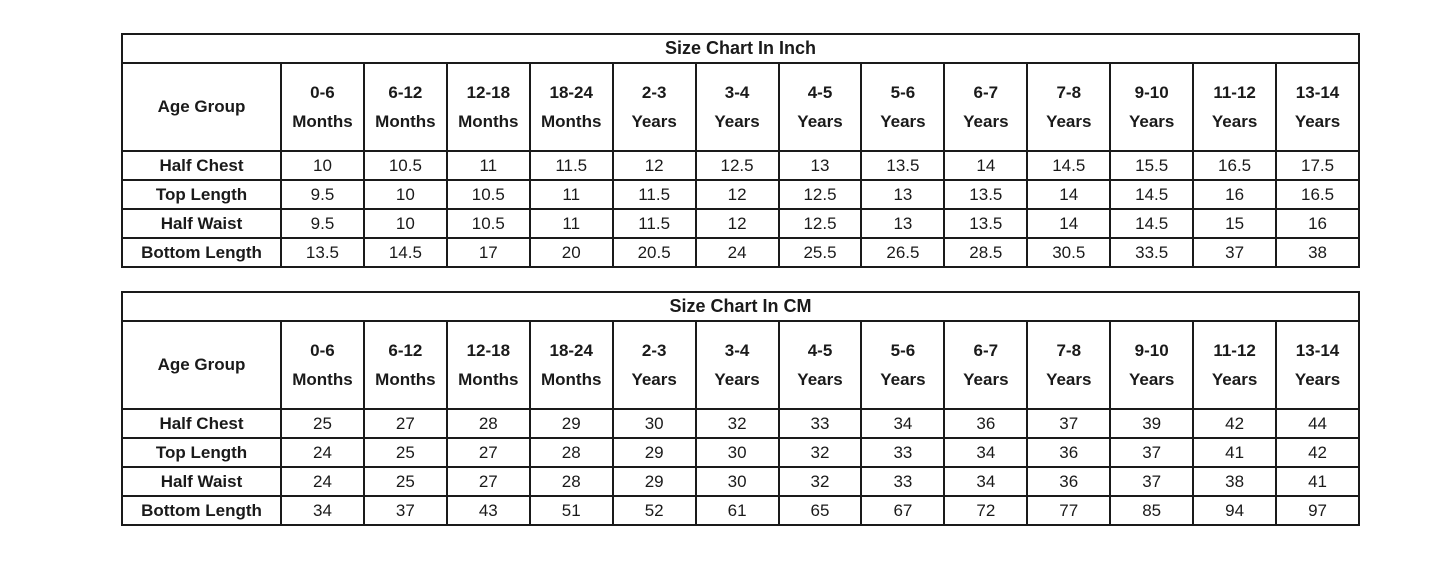 Image resolution: width=1445 pixels, height=576 pixels. What do you see at coordinates (322, 165) in the screenshot?
I see `size-value-cell: 10` at bounding box center [322, 165].